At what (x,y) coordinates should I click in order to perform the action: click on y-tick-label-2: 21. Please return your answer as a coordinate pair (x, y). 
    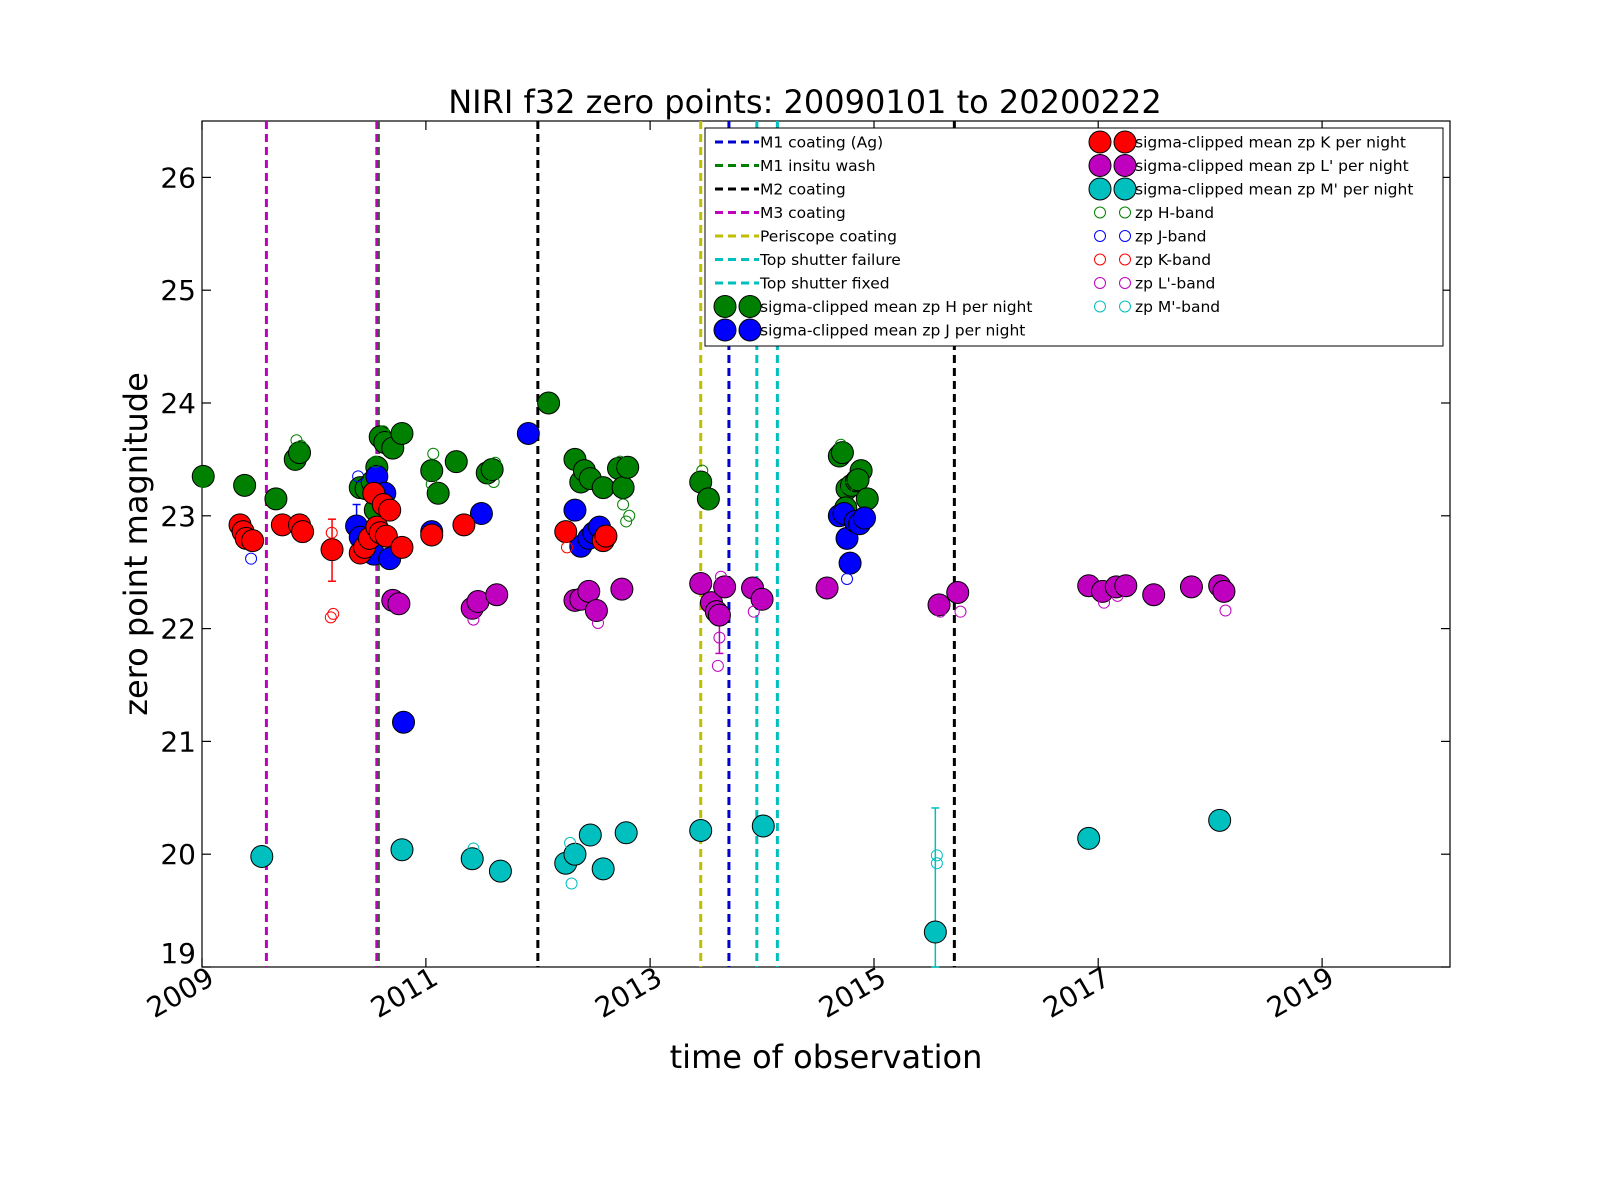
    Looking at the image, I should click on (178, 741).